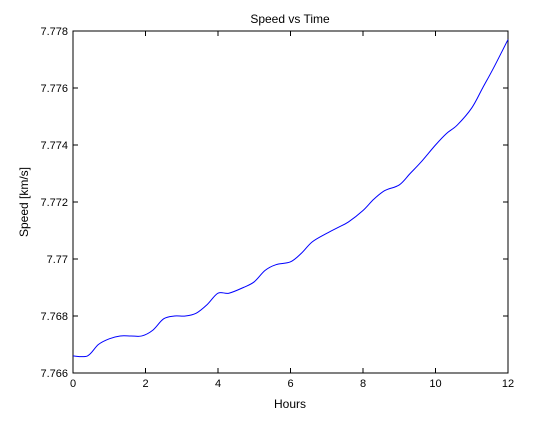 The height and width of the screenshot is (425, 560). Describe the element at coordinates (54, 203) in the screenshot. I see `y-tick-label: 7.772` at that location.